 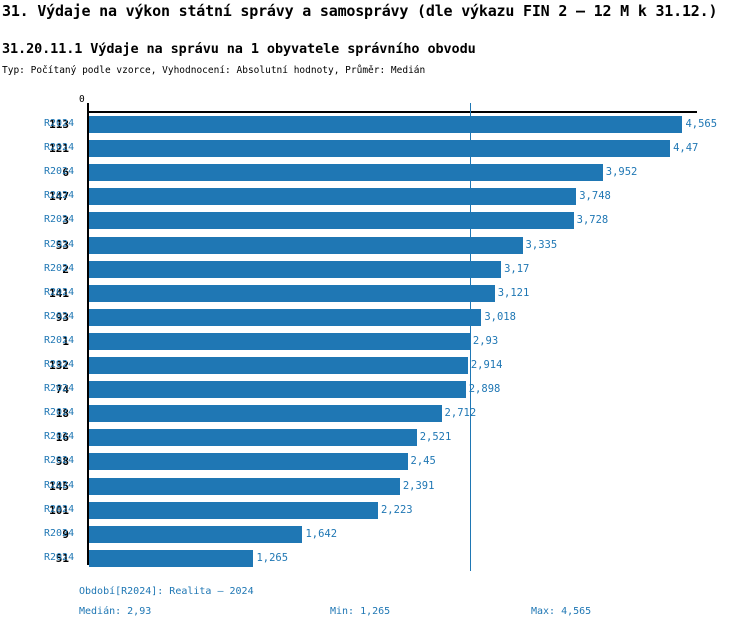 I want to click on bar-value-label: 3,335, so click(x=541, y=244).